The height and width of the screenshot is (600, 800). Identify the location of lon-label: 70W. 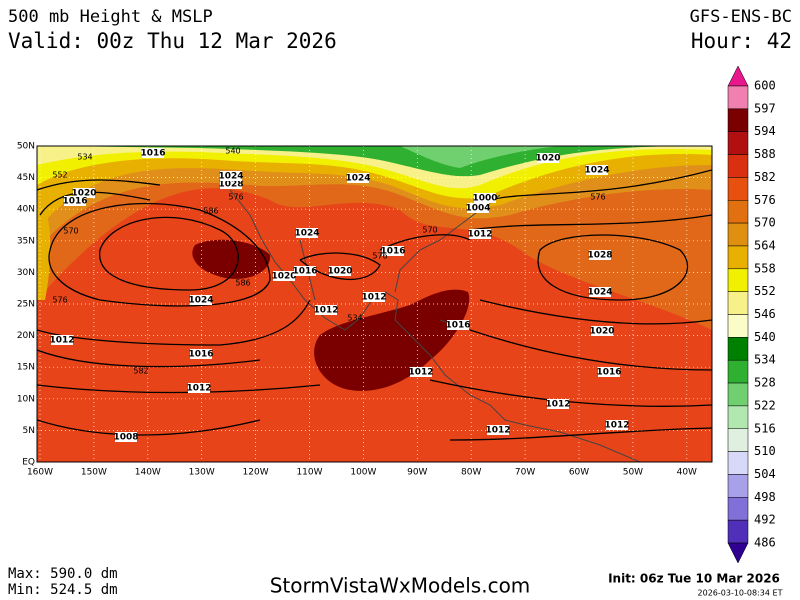
(525, 473).